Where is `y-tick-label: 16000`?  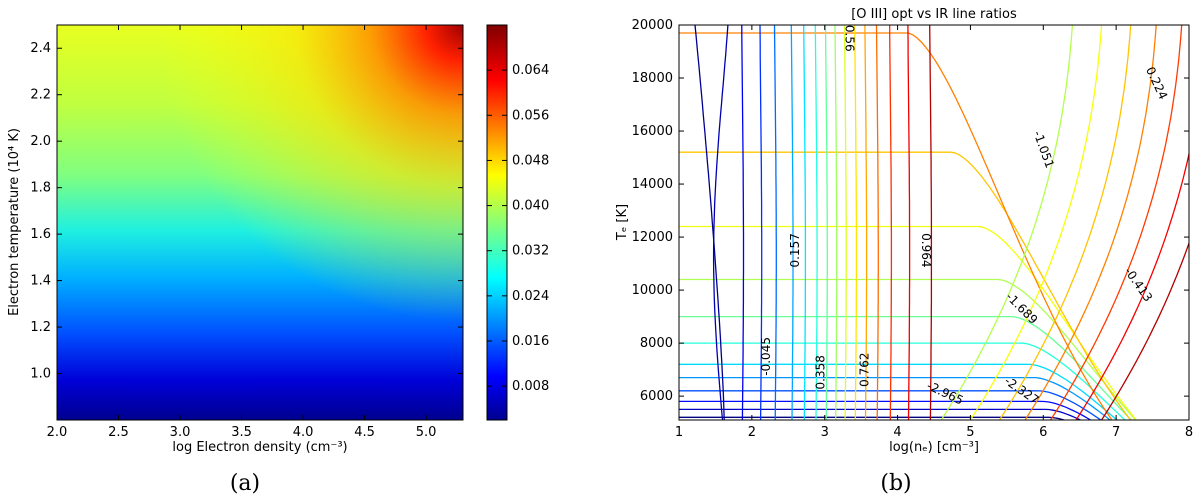
y-tick-label: 16000 is located at coordinates (652, 131).